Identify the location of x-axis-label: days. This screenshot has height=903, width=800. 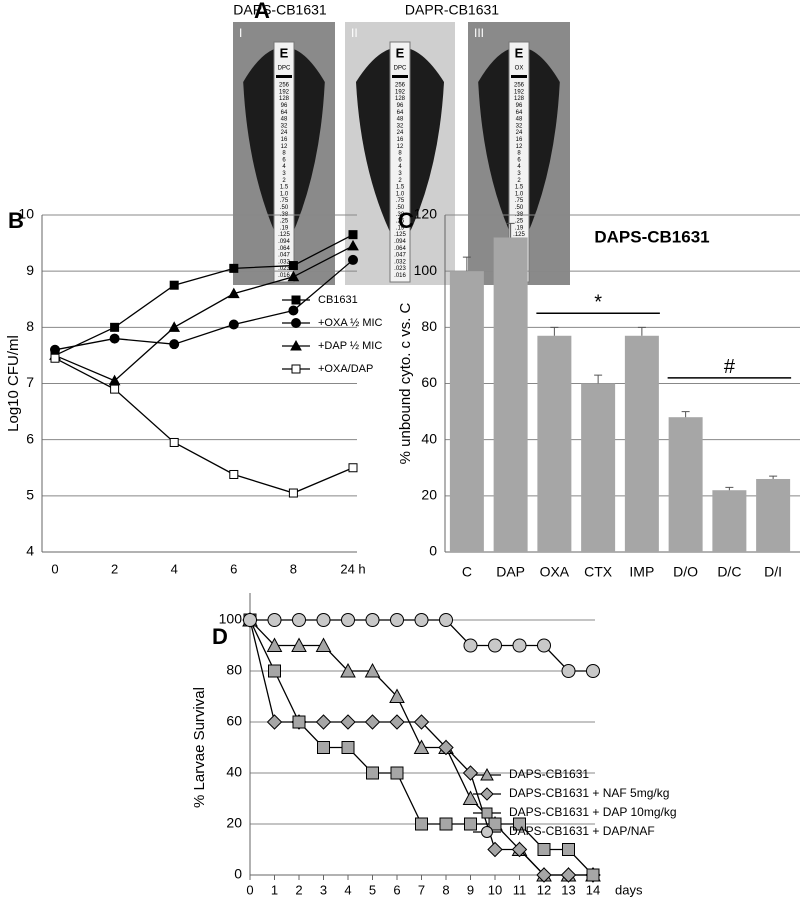
(629, 889).